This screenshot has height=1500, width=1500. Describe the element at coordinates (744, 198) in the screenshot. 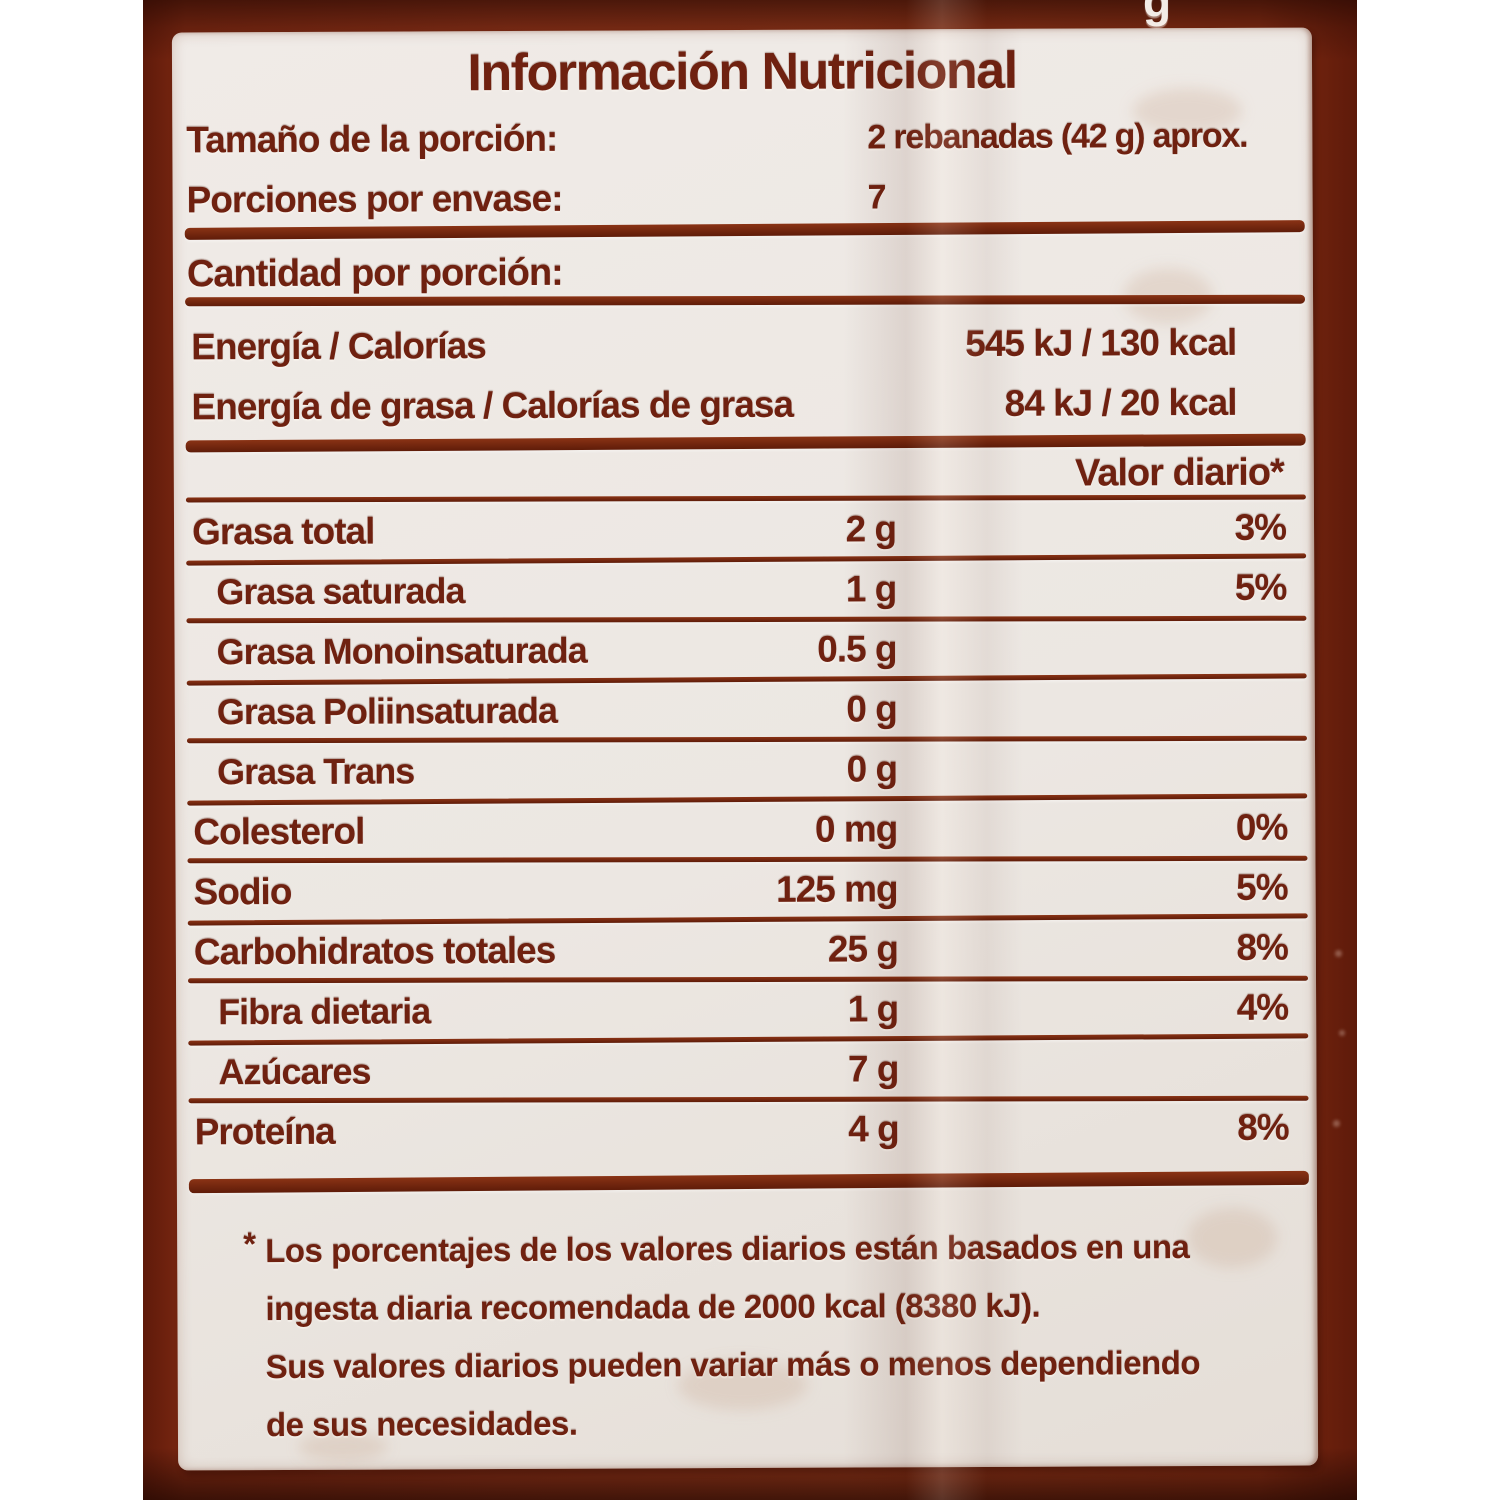

I see `serving-row: Porciones por envase: 7` at that location.